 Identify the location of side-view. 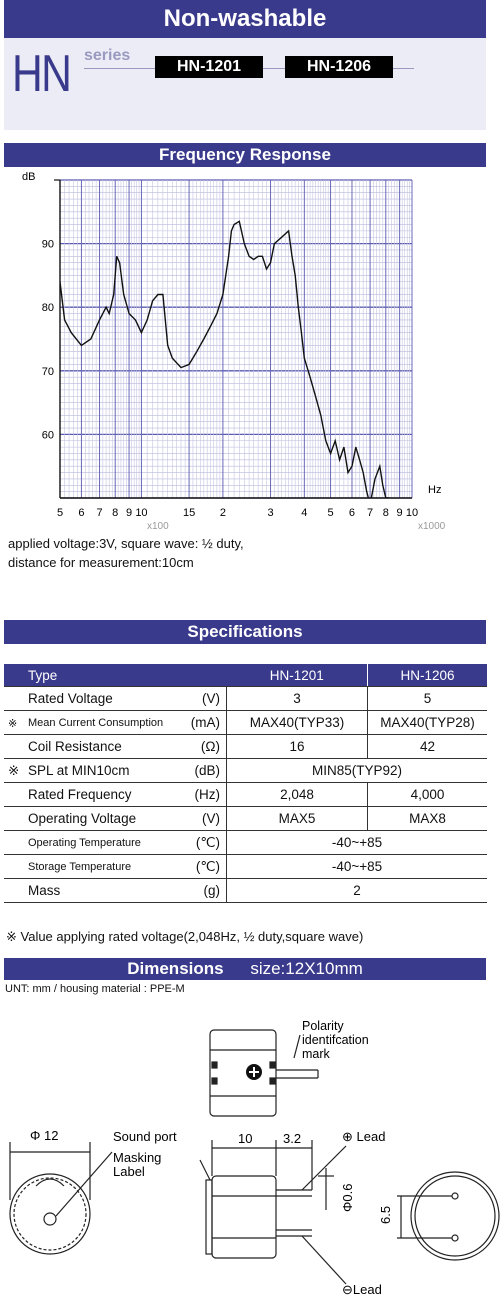
(273, 1212).